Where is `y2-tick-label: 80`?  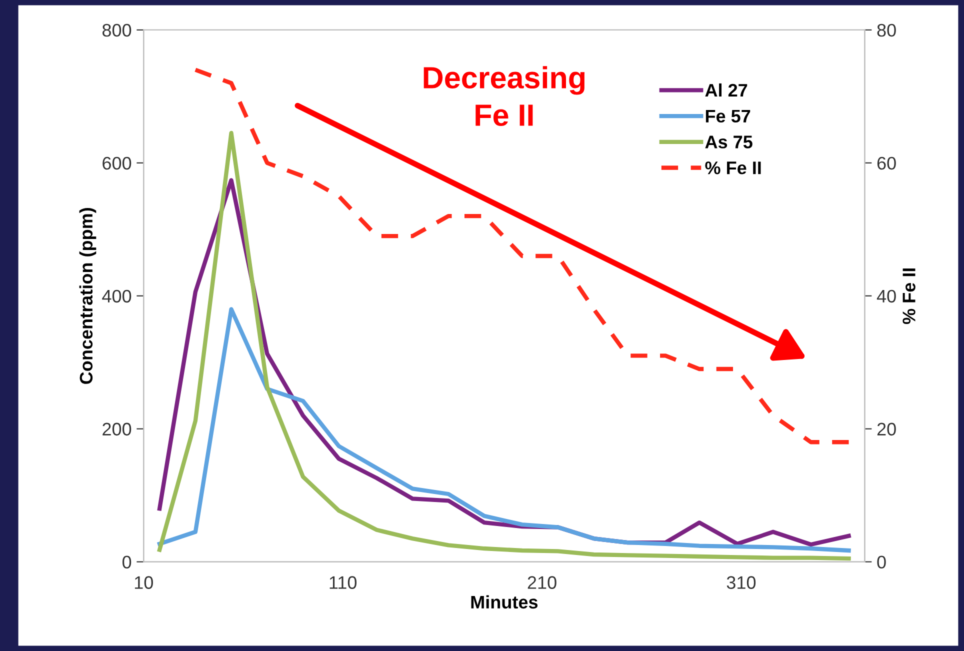 y2-tick-label: 80 is located at coordinates (886, 30).